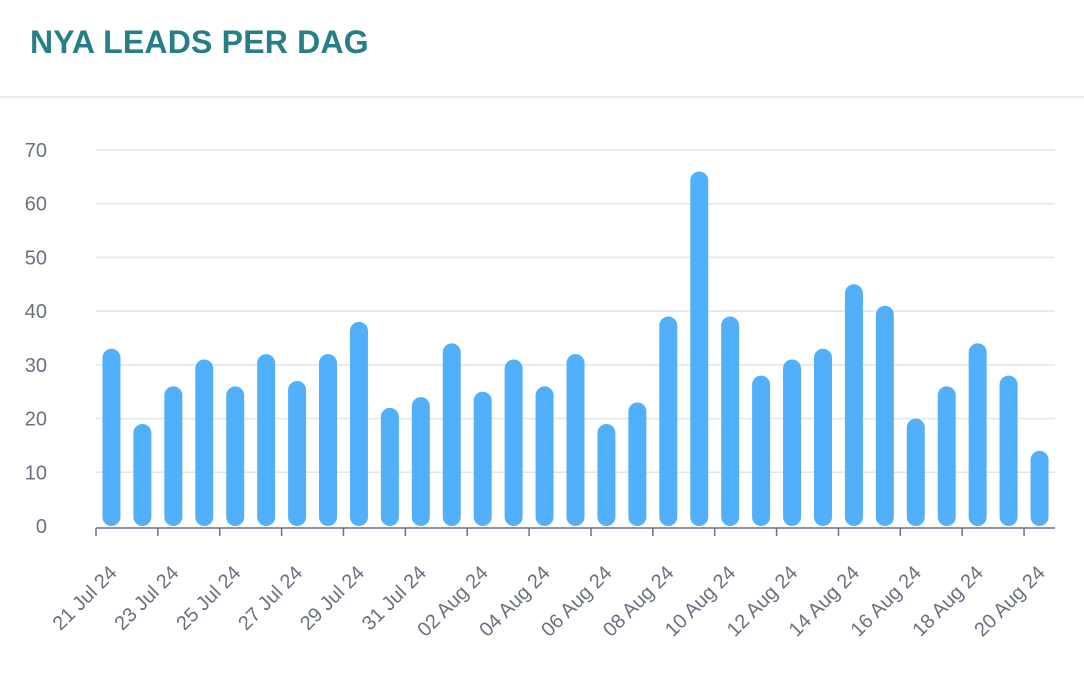  I want to click on y-tick-label: 20, so click(36, 420).